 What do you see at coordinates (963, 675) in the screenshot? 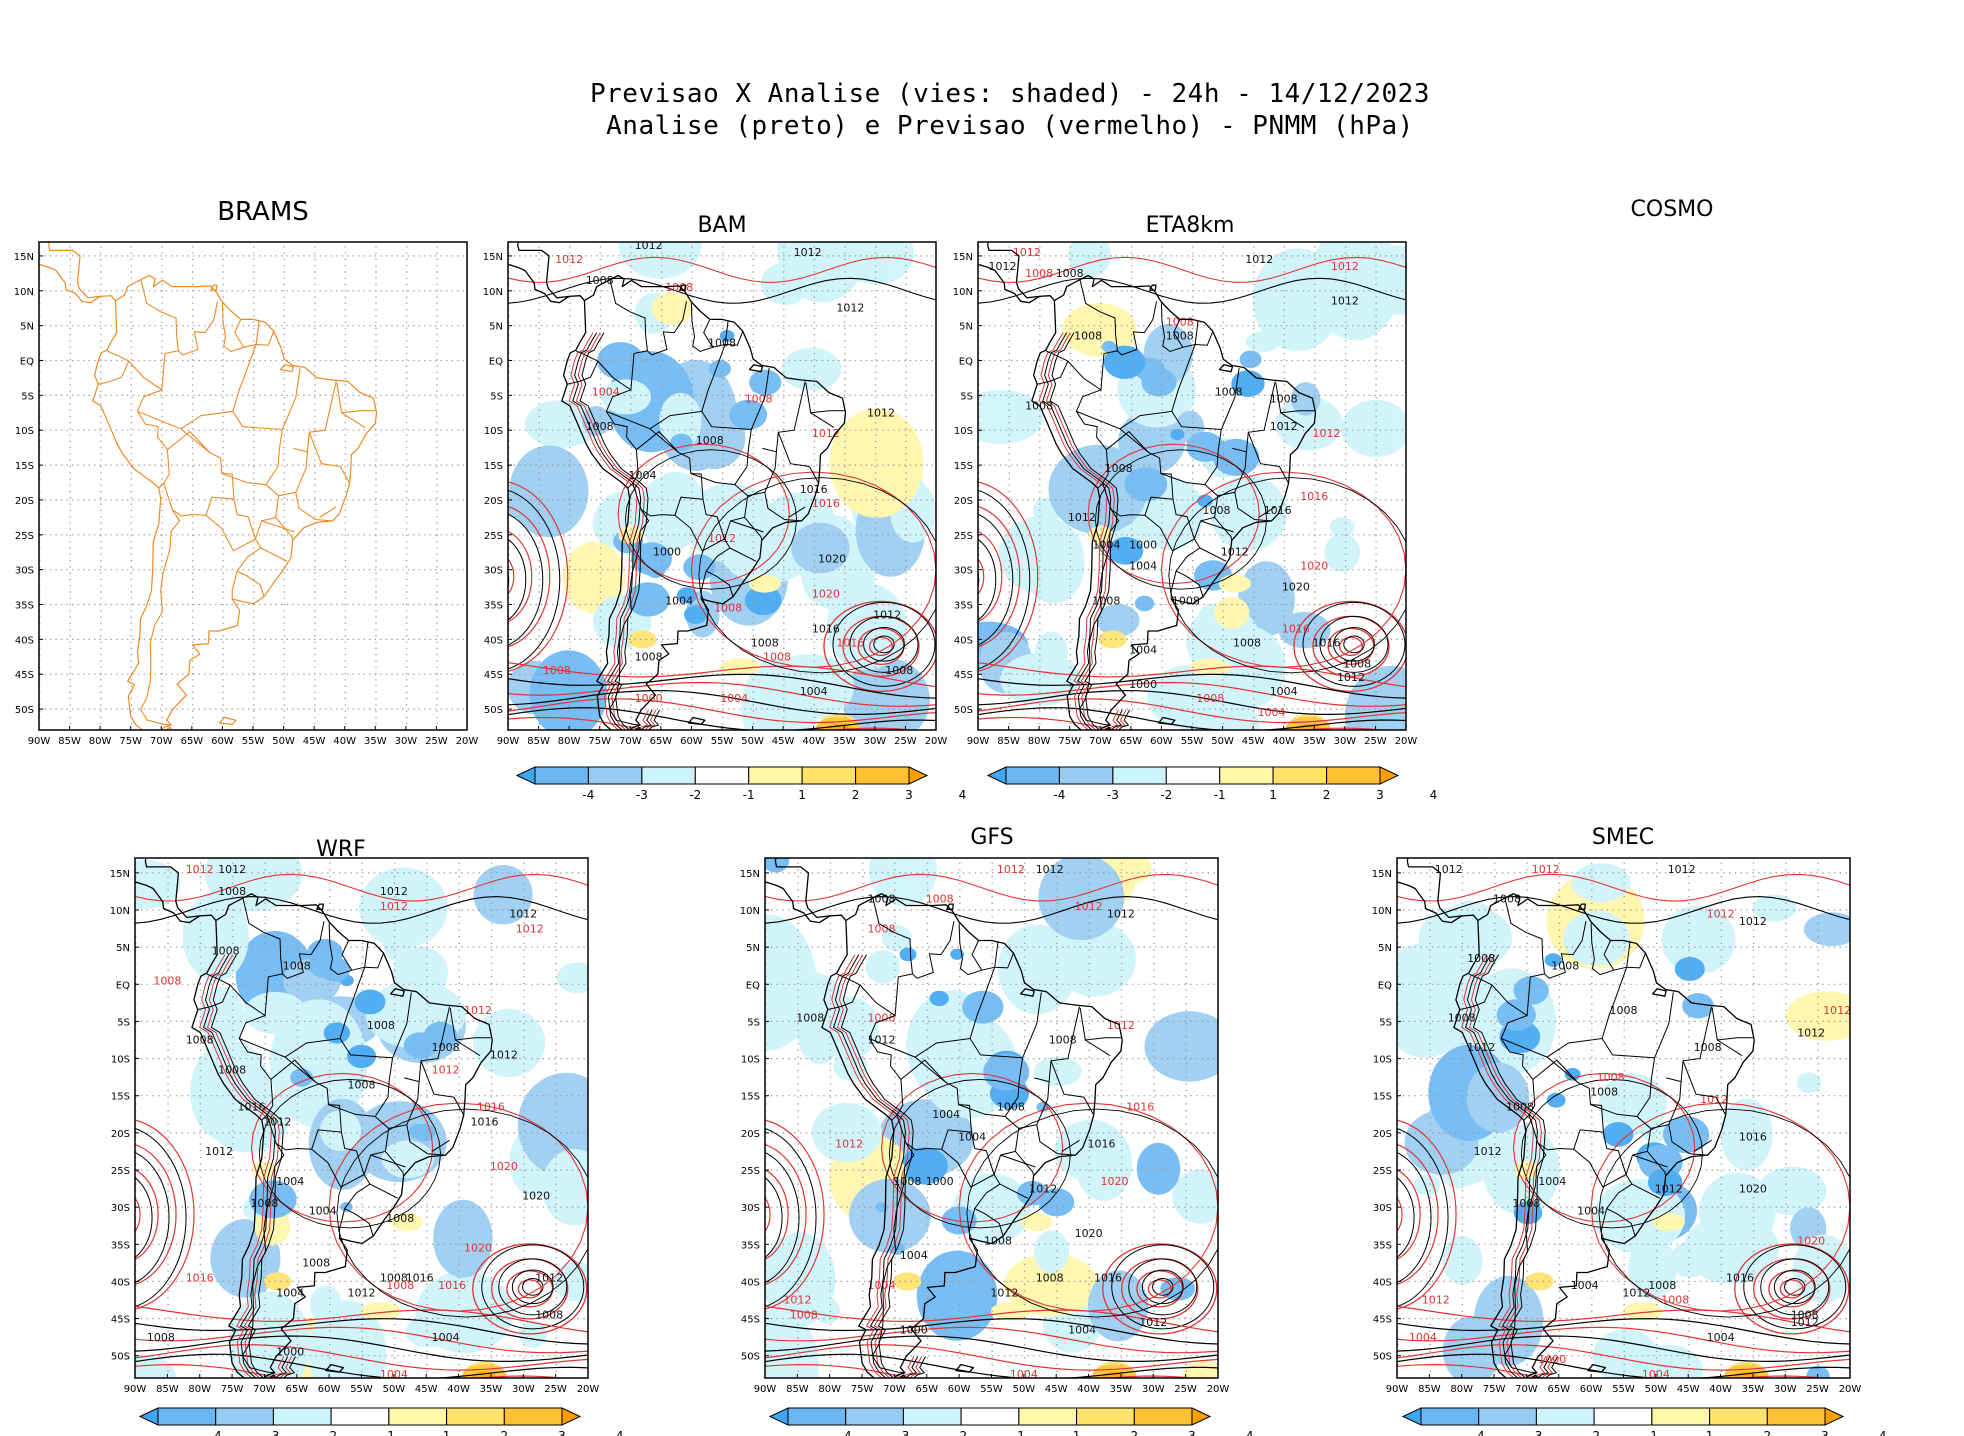
I see `lat-tick-label: 45S` at bounding box center [963, 675].